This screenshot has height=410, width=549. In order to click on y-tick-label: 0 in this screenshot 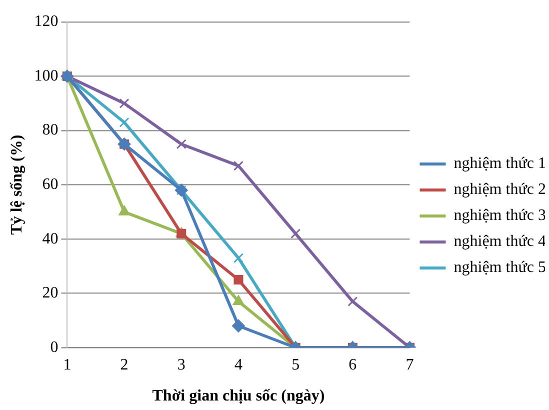, I will do `click(54, 347)`.